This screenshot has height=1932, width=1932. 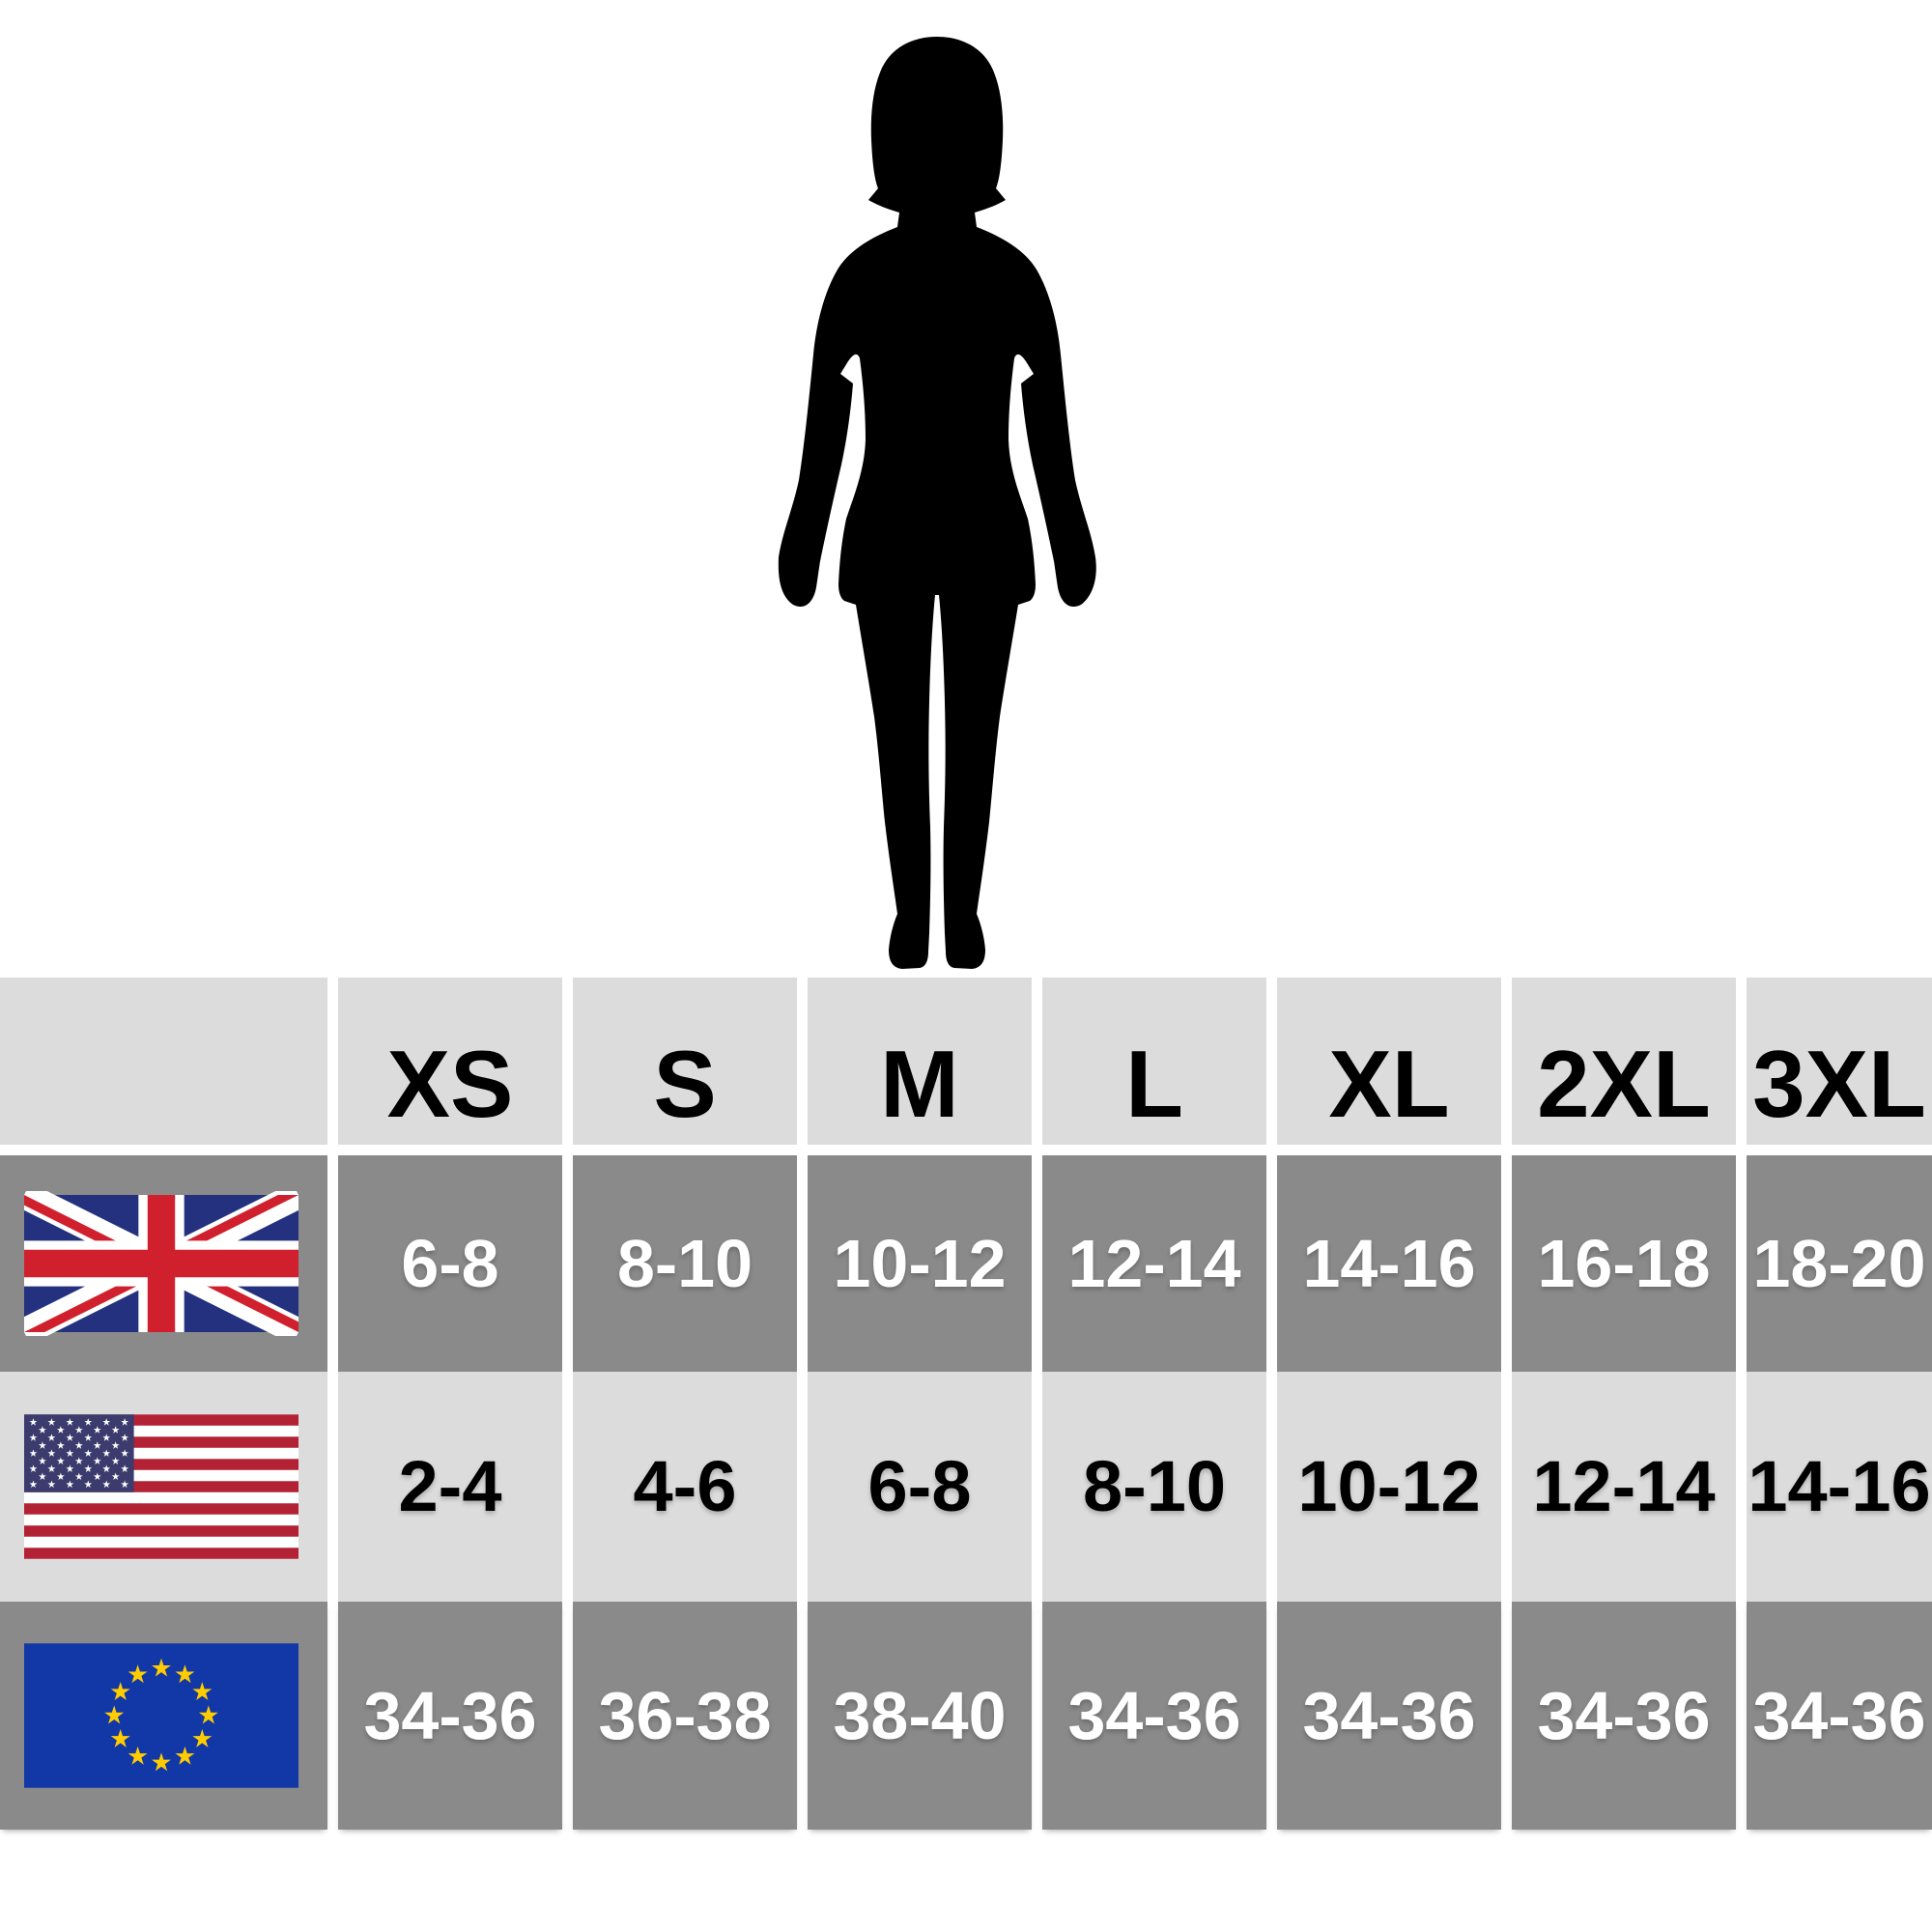 What do you see at coordinates (1389, 1061) in the screenshot?
I see `header-xl: XL` at bounding box center [1389, 1061].